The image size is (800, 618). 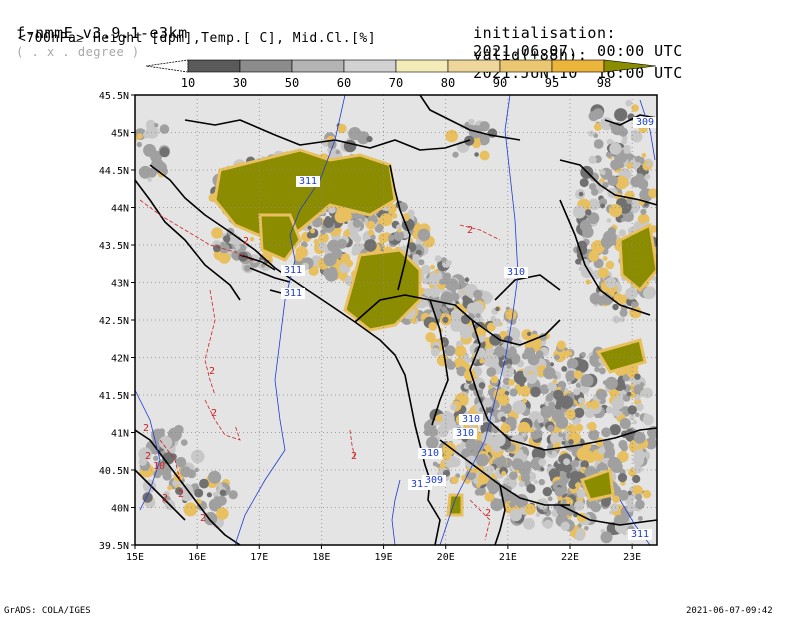 What do you see at coordinates (570, 557) in the screenshot?
I see `lon-label: 22E` at bounding box center [570, 557].